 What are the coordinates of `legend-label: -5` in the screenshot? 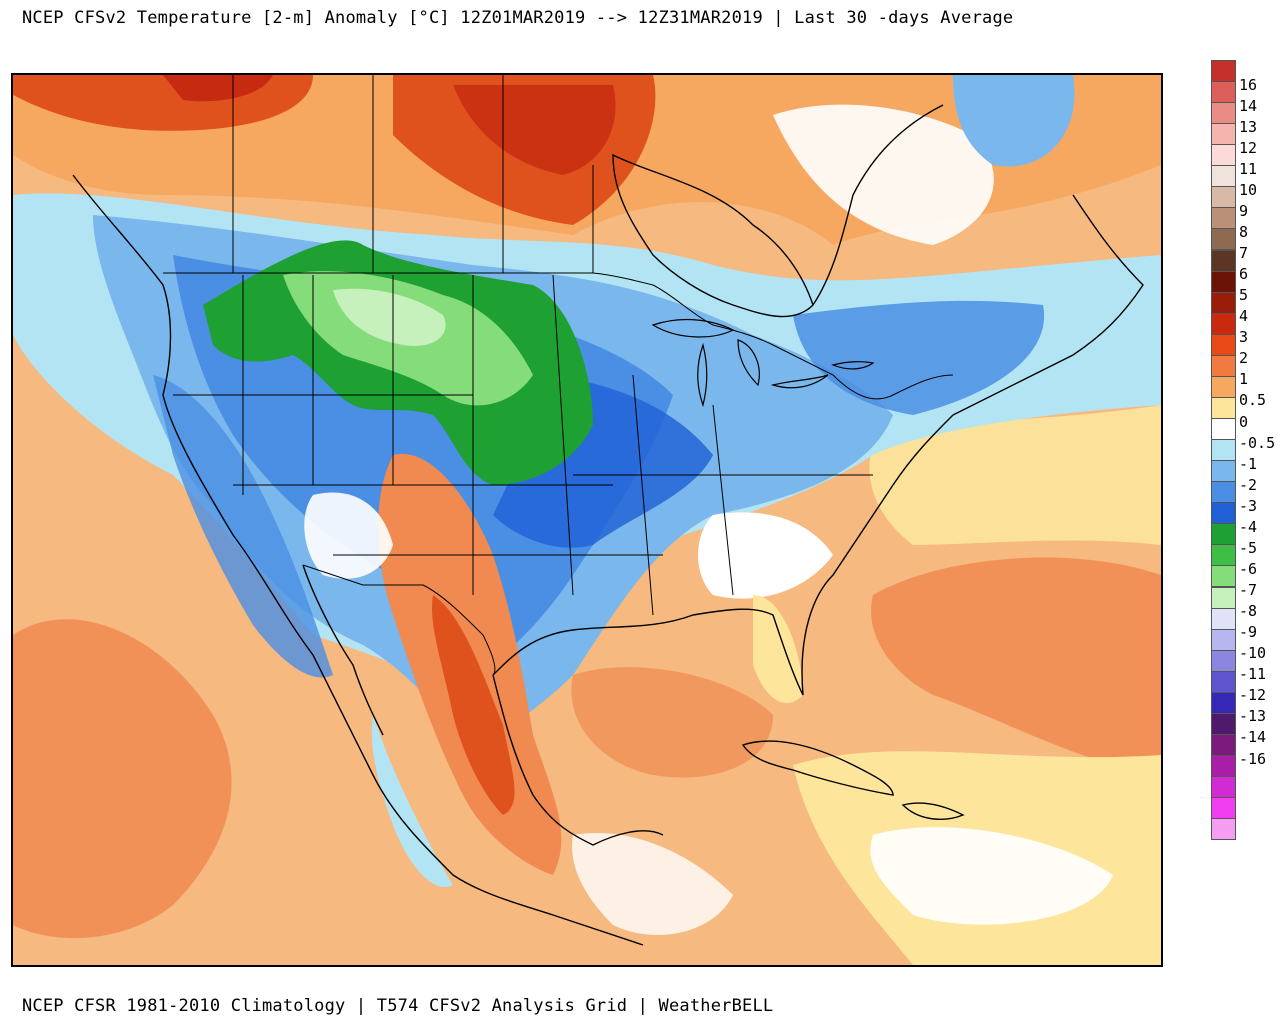 It's located at (1248, 547).